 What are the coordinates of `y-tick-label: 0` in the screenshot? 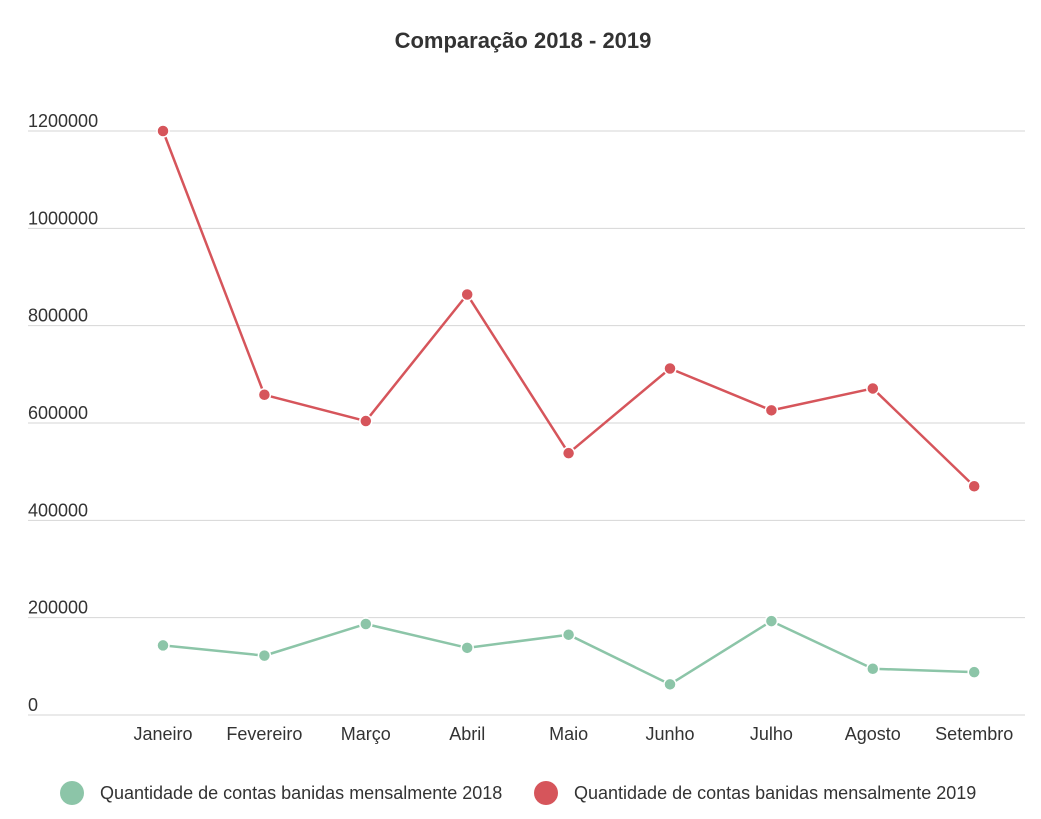 It's located at (33, 705).